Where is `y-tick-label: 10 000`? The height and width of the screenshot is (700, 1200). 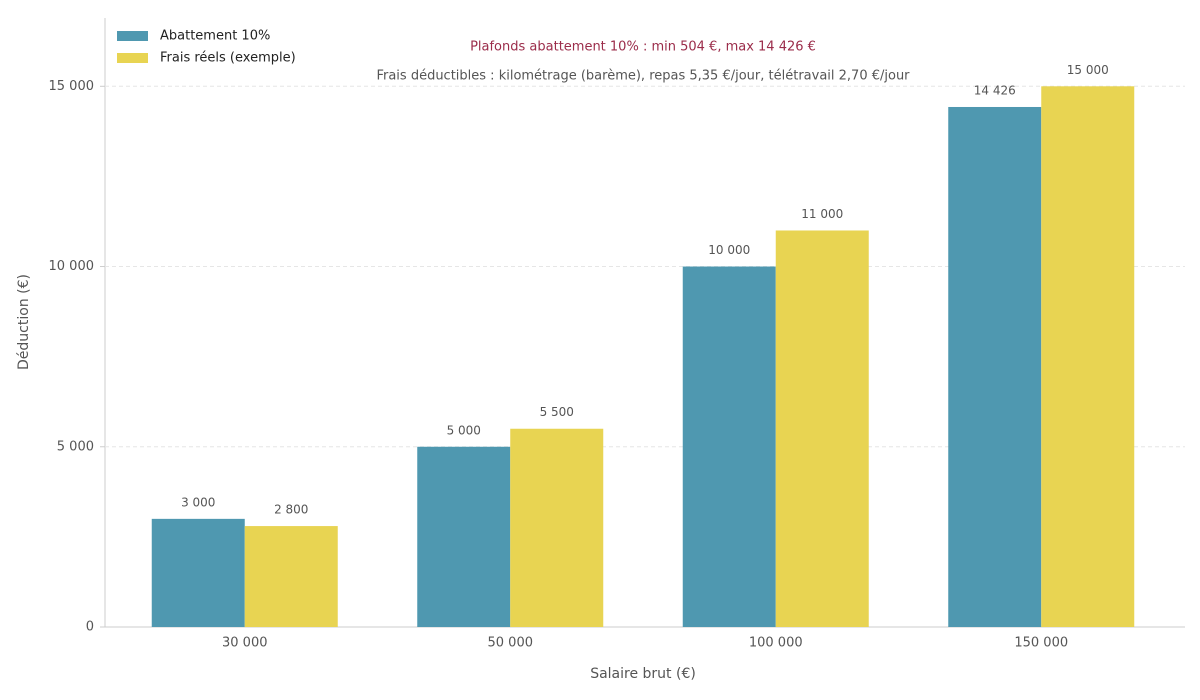 y-tick-label: 10 000 is located at coordinates (72, 266).